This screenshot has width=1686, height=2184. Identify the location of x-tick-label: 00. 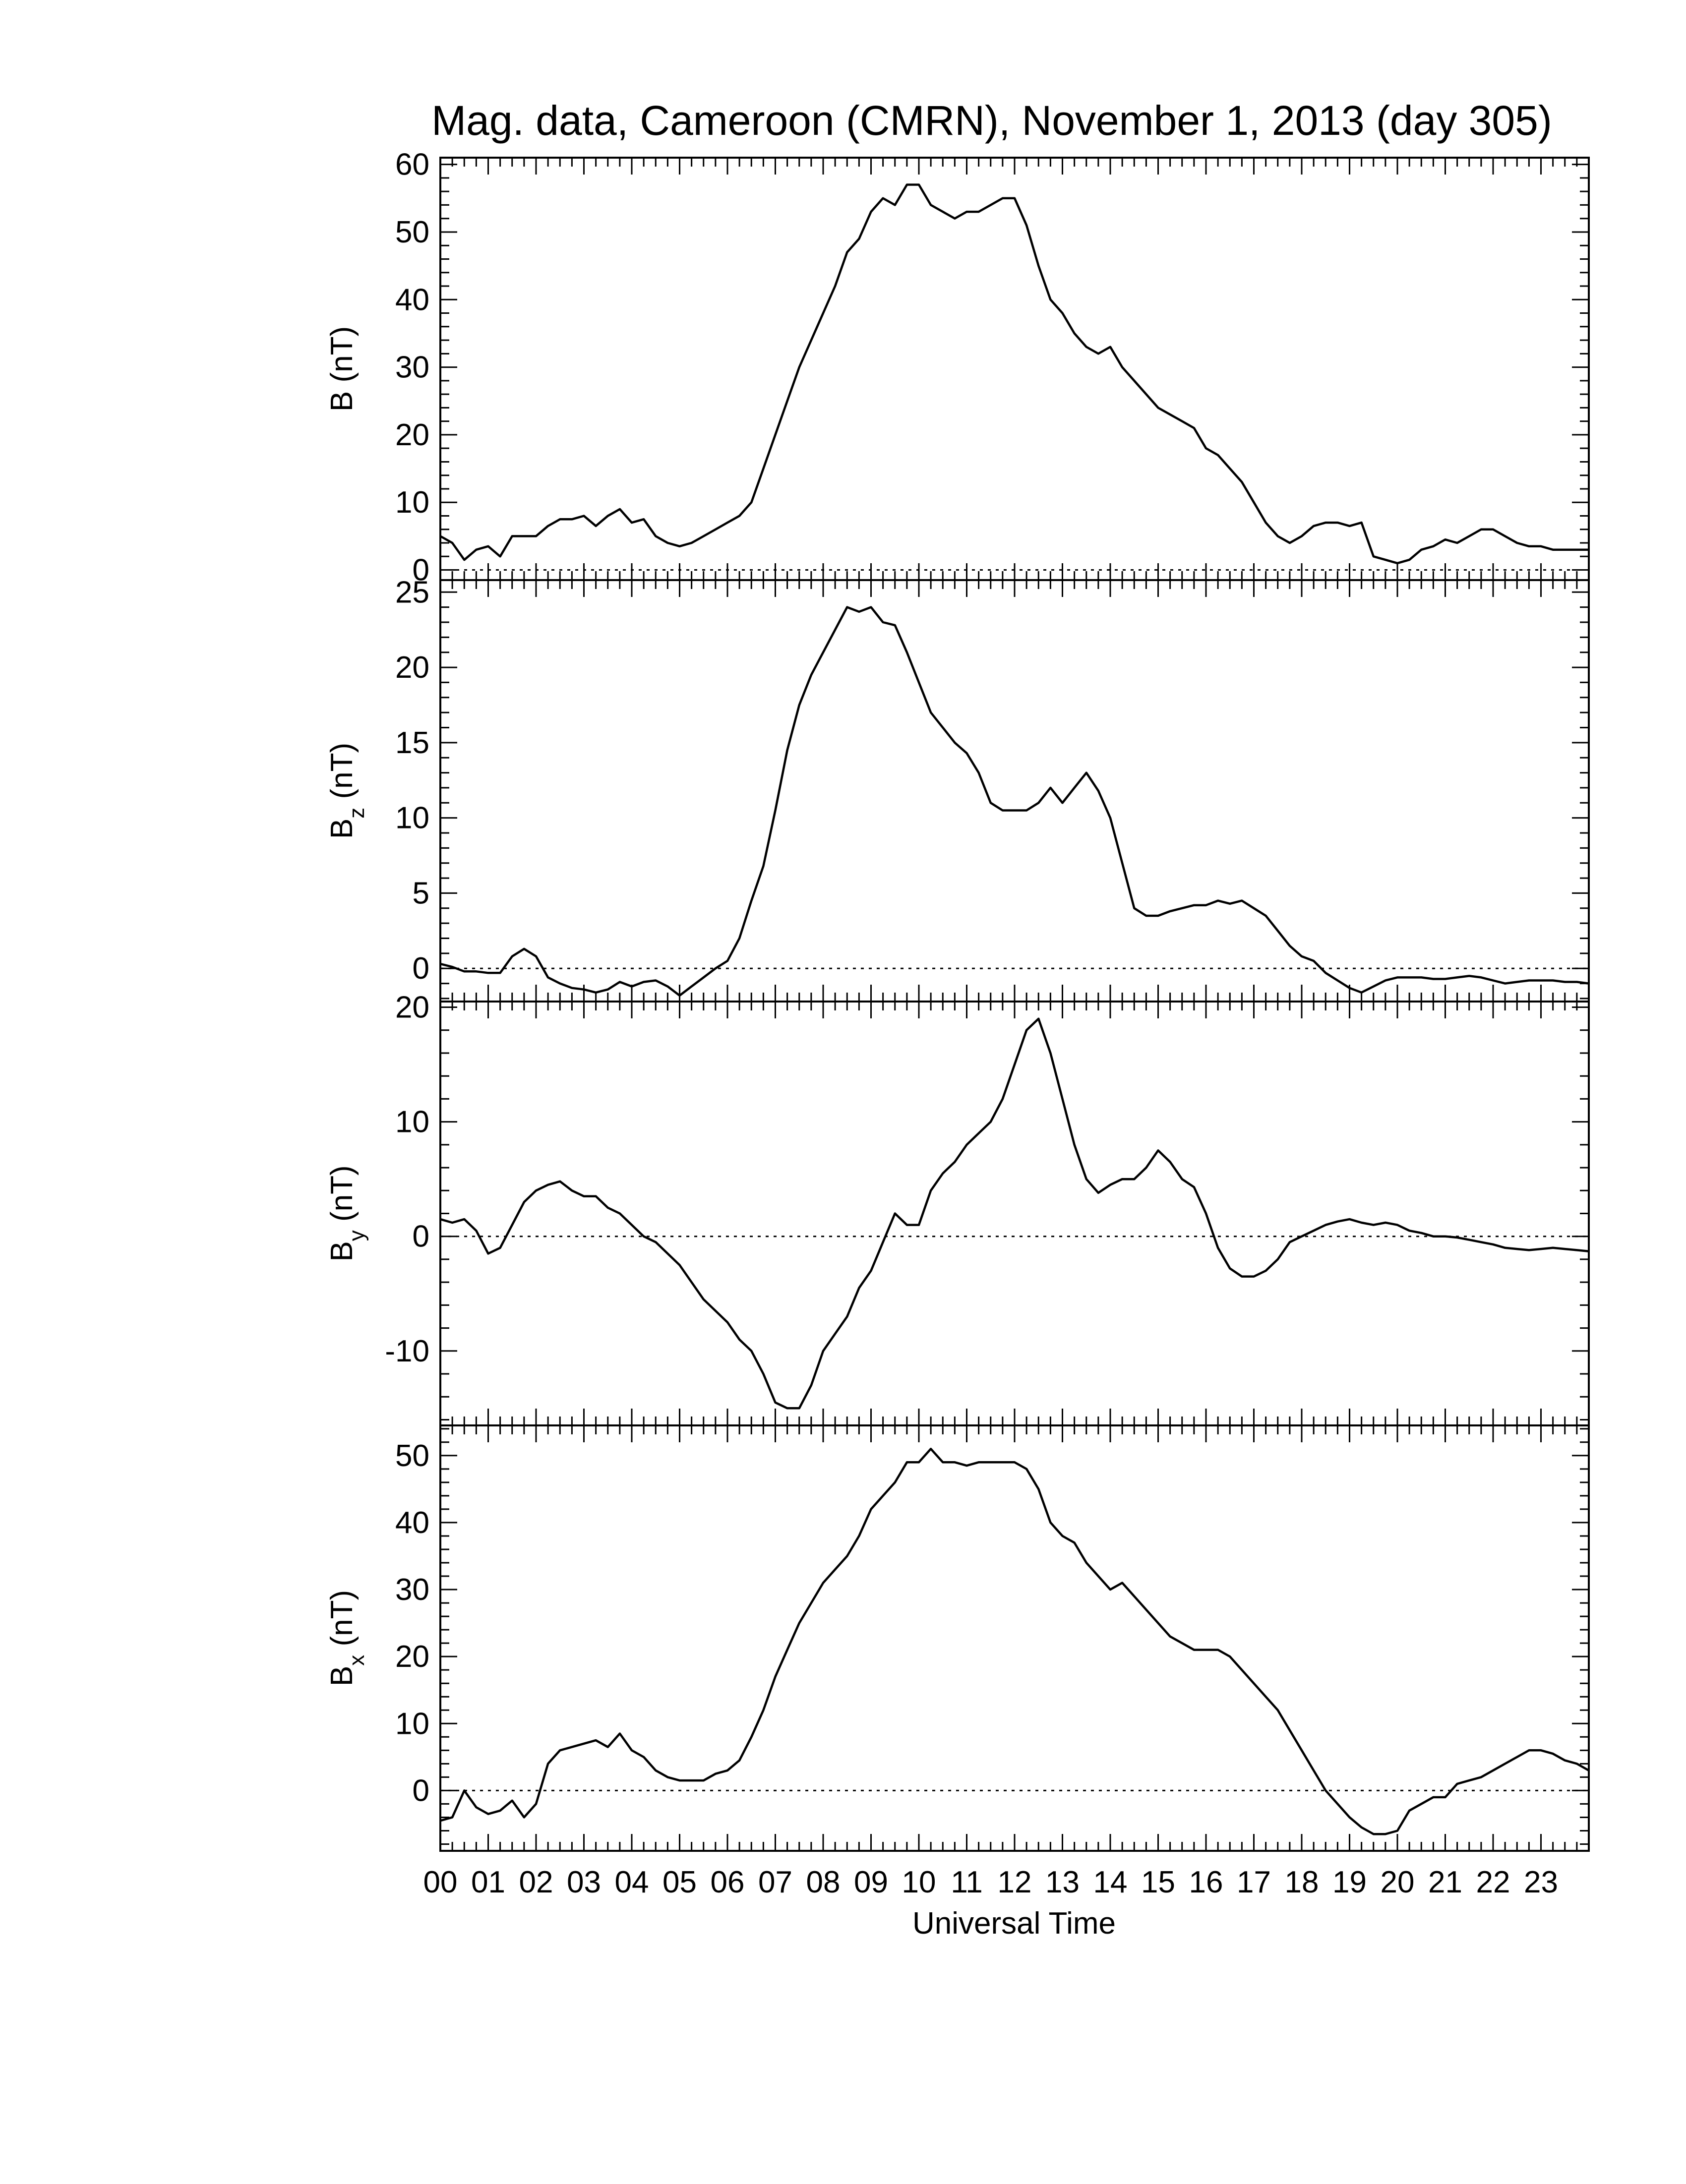
(441, 1882).